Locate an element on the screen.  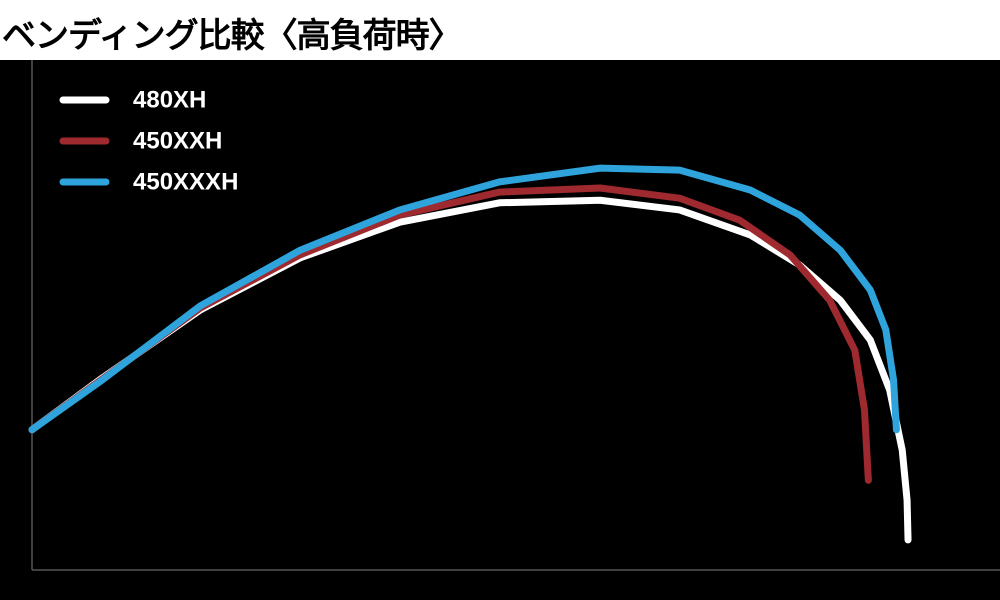
legend-label: 450XXH is located at coordinates (177, 140).